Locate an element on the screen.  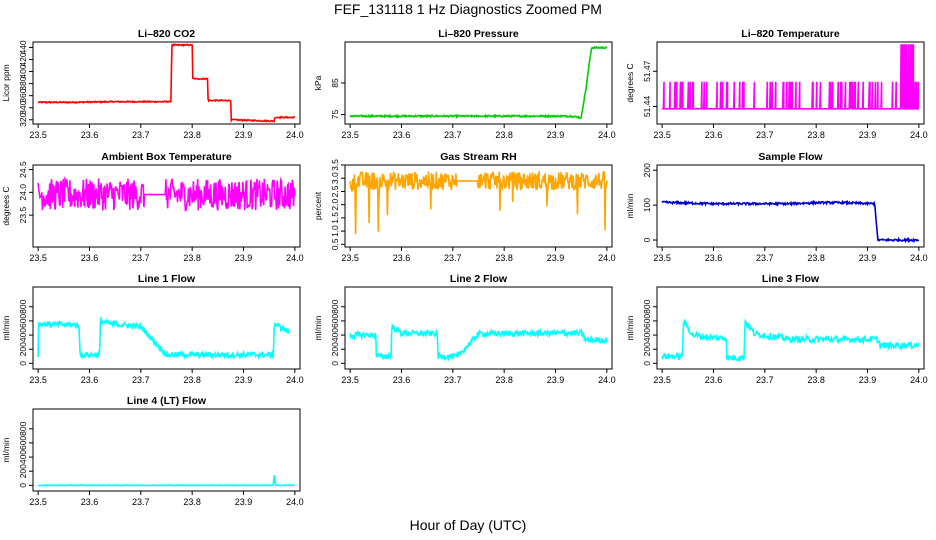
y-axis-label: percent is located at coordinates (318, 205).